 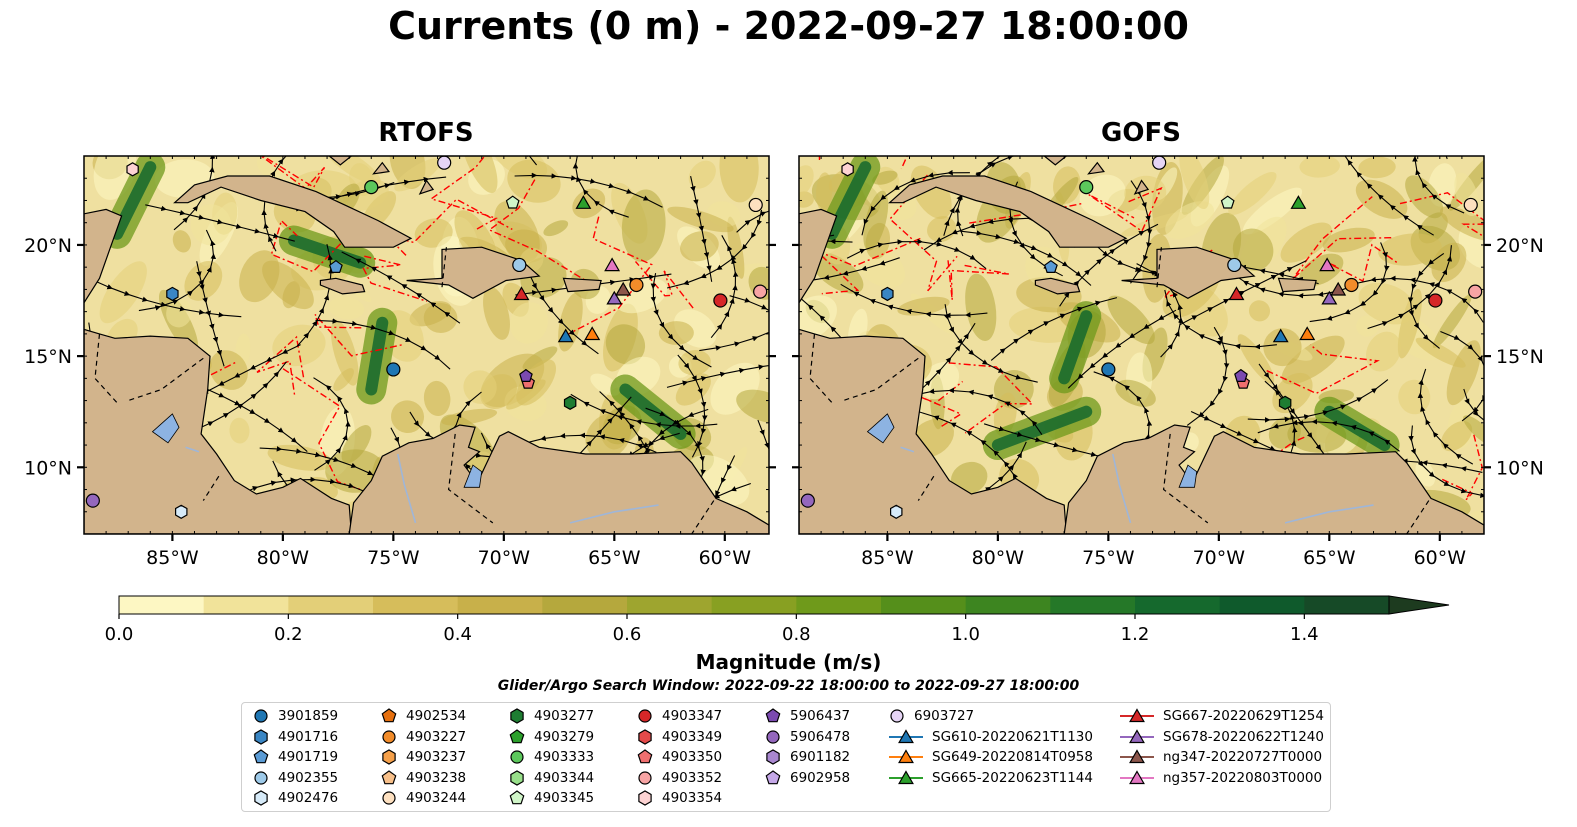 I want to click on lat-tick-label: 15°N, so click(x=48, y=357).